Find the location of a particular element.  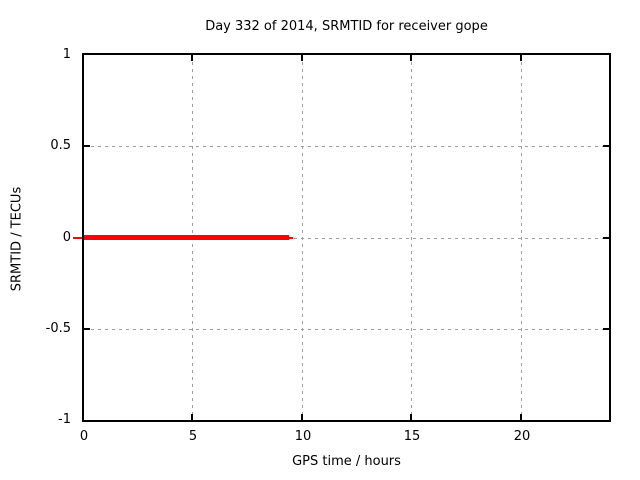

x-tick-label-0: 0 is located at coordinates (84, 436).